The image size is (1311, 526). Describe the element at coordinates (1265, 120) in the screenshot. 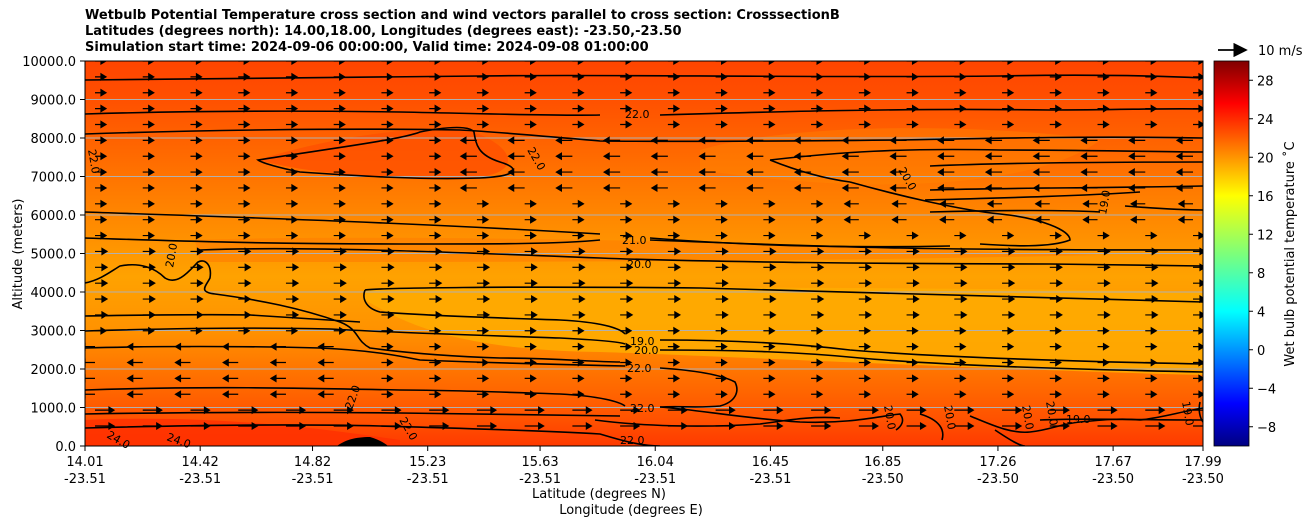

I see `colorbar-tick-label: 24` at that location.